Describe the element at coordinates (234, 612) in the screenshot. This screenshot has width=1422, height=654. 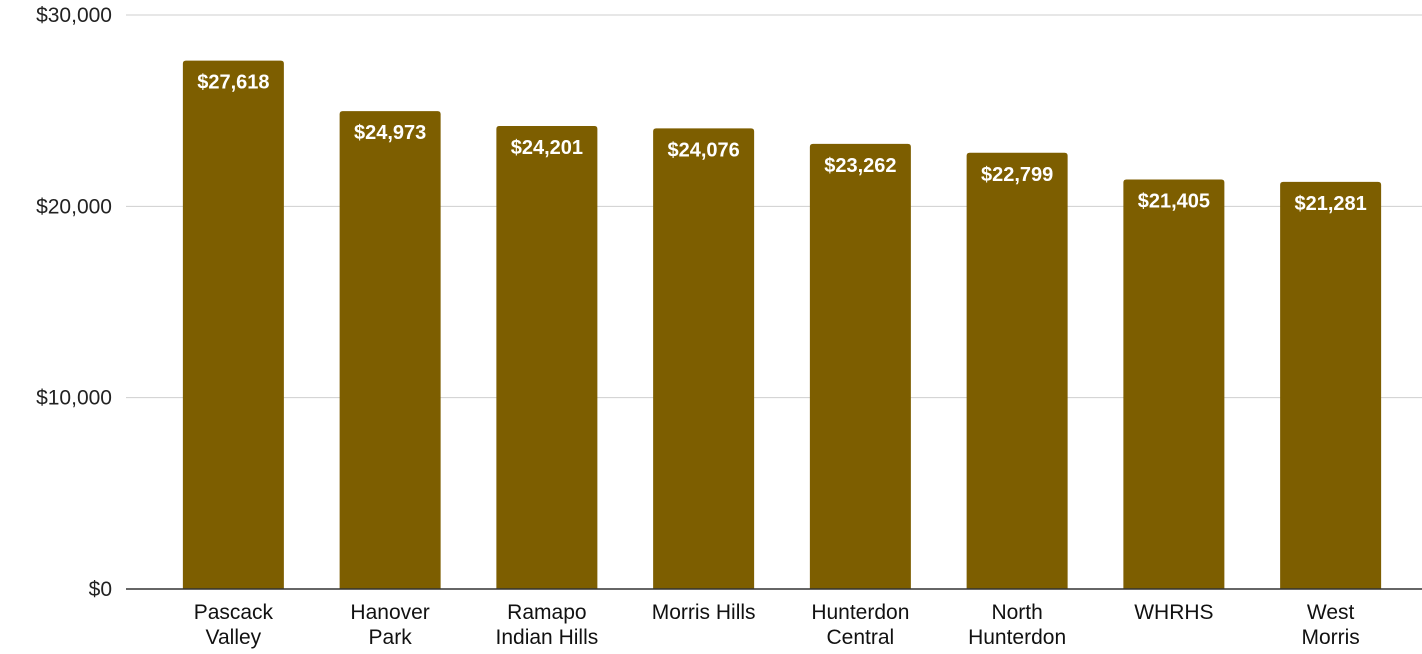
I see `x-tick-label: Pascack` at that location.